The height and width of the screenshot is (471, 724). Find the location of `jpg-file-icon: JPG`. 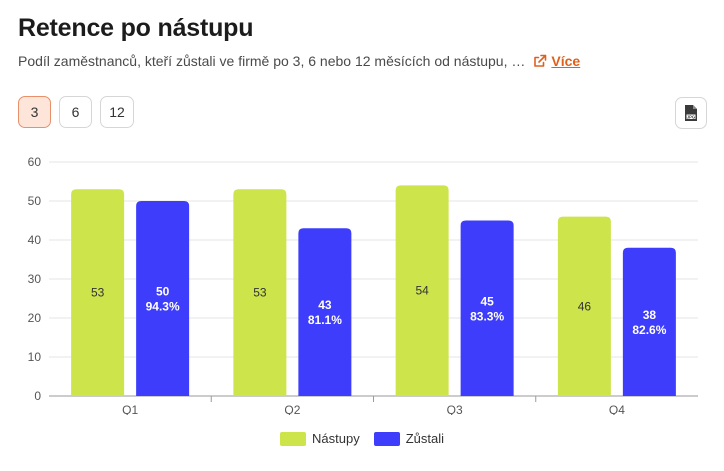

jpg-file-icon: JPG is located at coordinates (691, 113).